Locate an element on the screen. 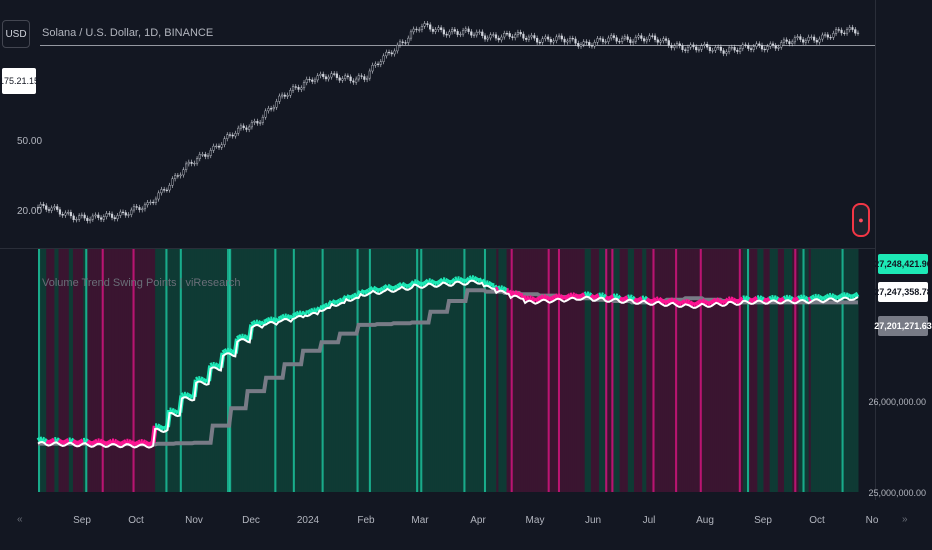 This screenshot has height=550, width=932. x-tick-label: May is located at coordinates (535, 520).